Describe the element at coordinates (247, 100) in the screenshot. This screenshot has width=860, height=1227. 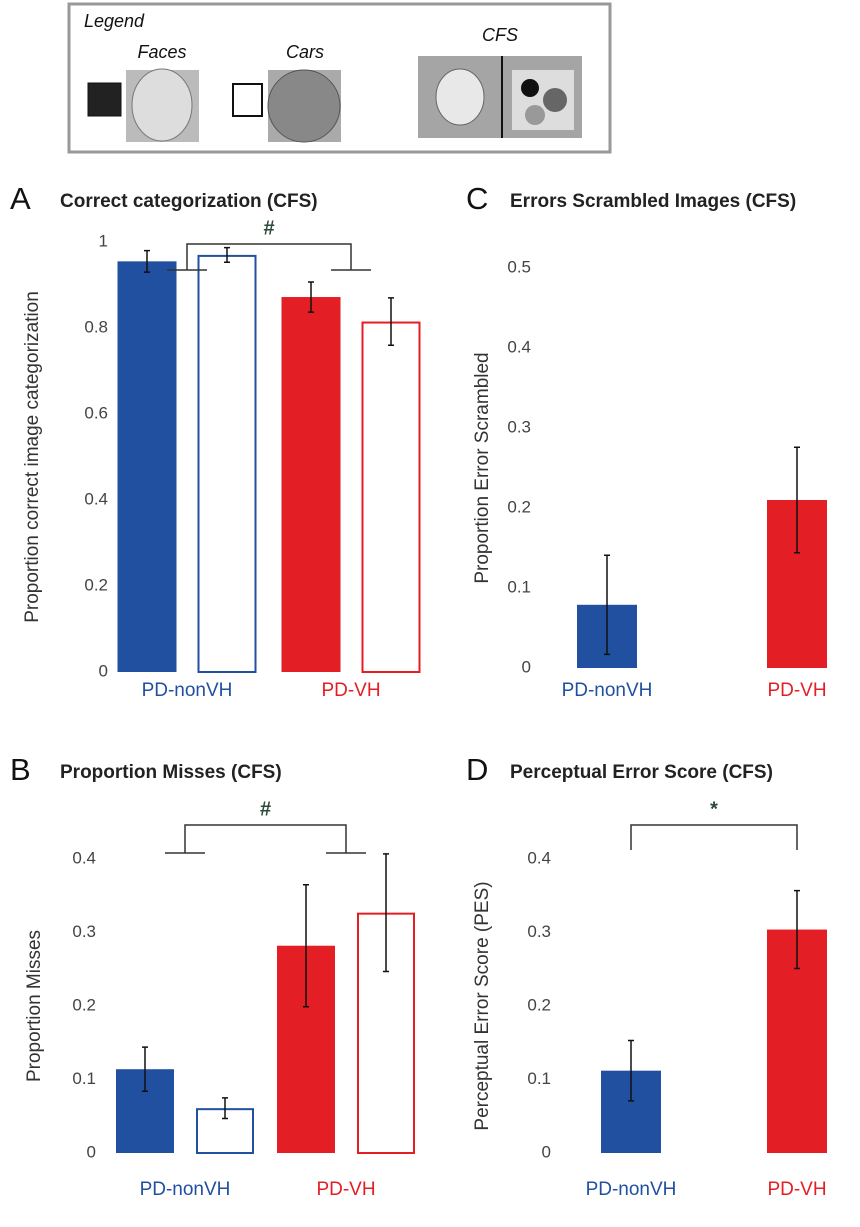
I see `hollow-swatch` at that location.